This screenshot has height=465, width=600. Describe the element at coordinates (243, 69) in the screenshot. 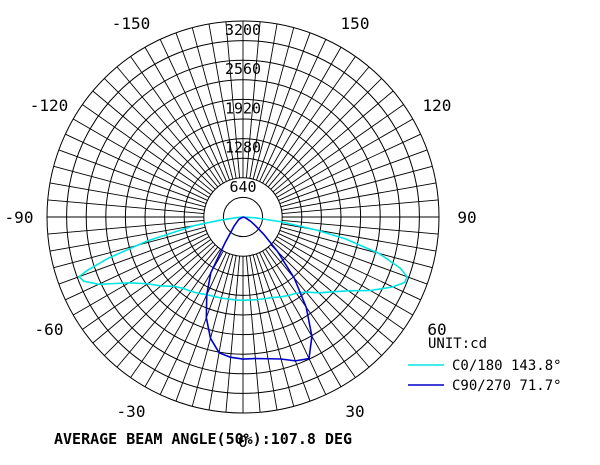

I see `ring-value-label: 2560` at that location.